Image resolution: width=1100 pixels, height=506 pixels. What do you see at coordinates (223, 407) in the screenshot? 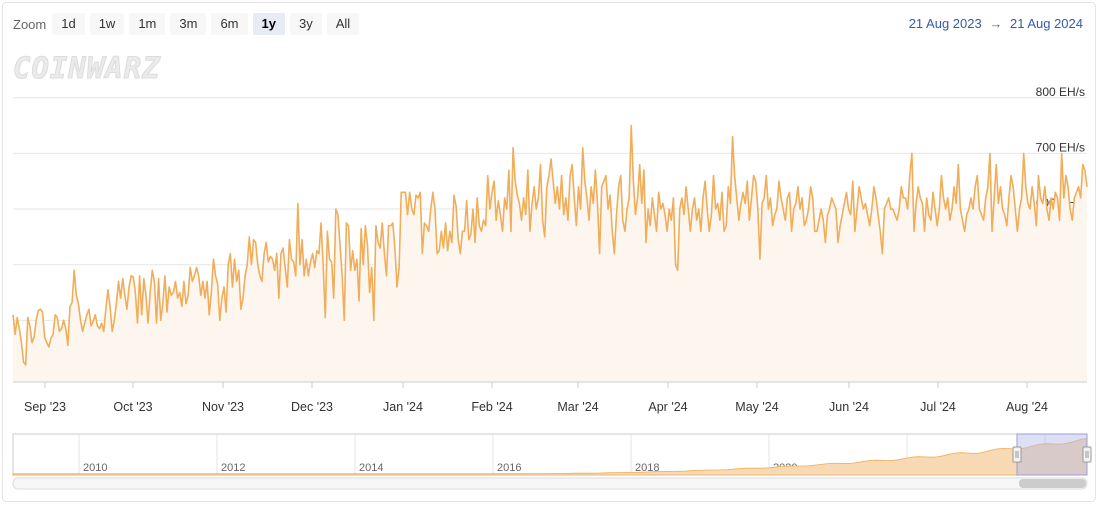
I see `x-tick-label: Nov '23` at bounding box center [223, 407].